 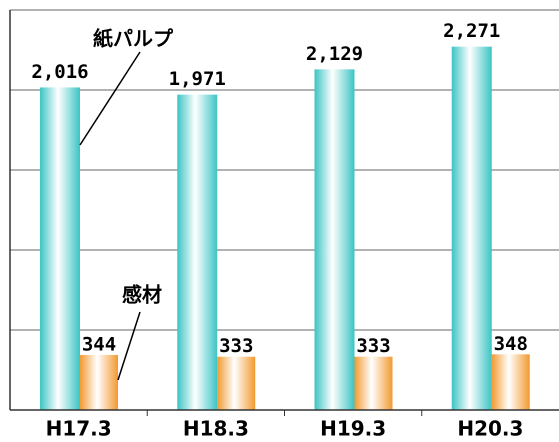 What do you see at coordinates (334, 54) in the screenshot?
I see `value-label: 2,129` at bounding box center [334, 54].